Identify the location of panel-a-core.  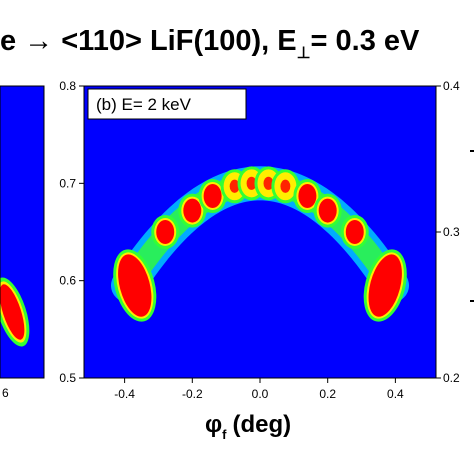
(12, 312).